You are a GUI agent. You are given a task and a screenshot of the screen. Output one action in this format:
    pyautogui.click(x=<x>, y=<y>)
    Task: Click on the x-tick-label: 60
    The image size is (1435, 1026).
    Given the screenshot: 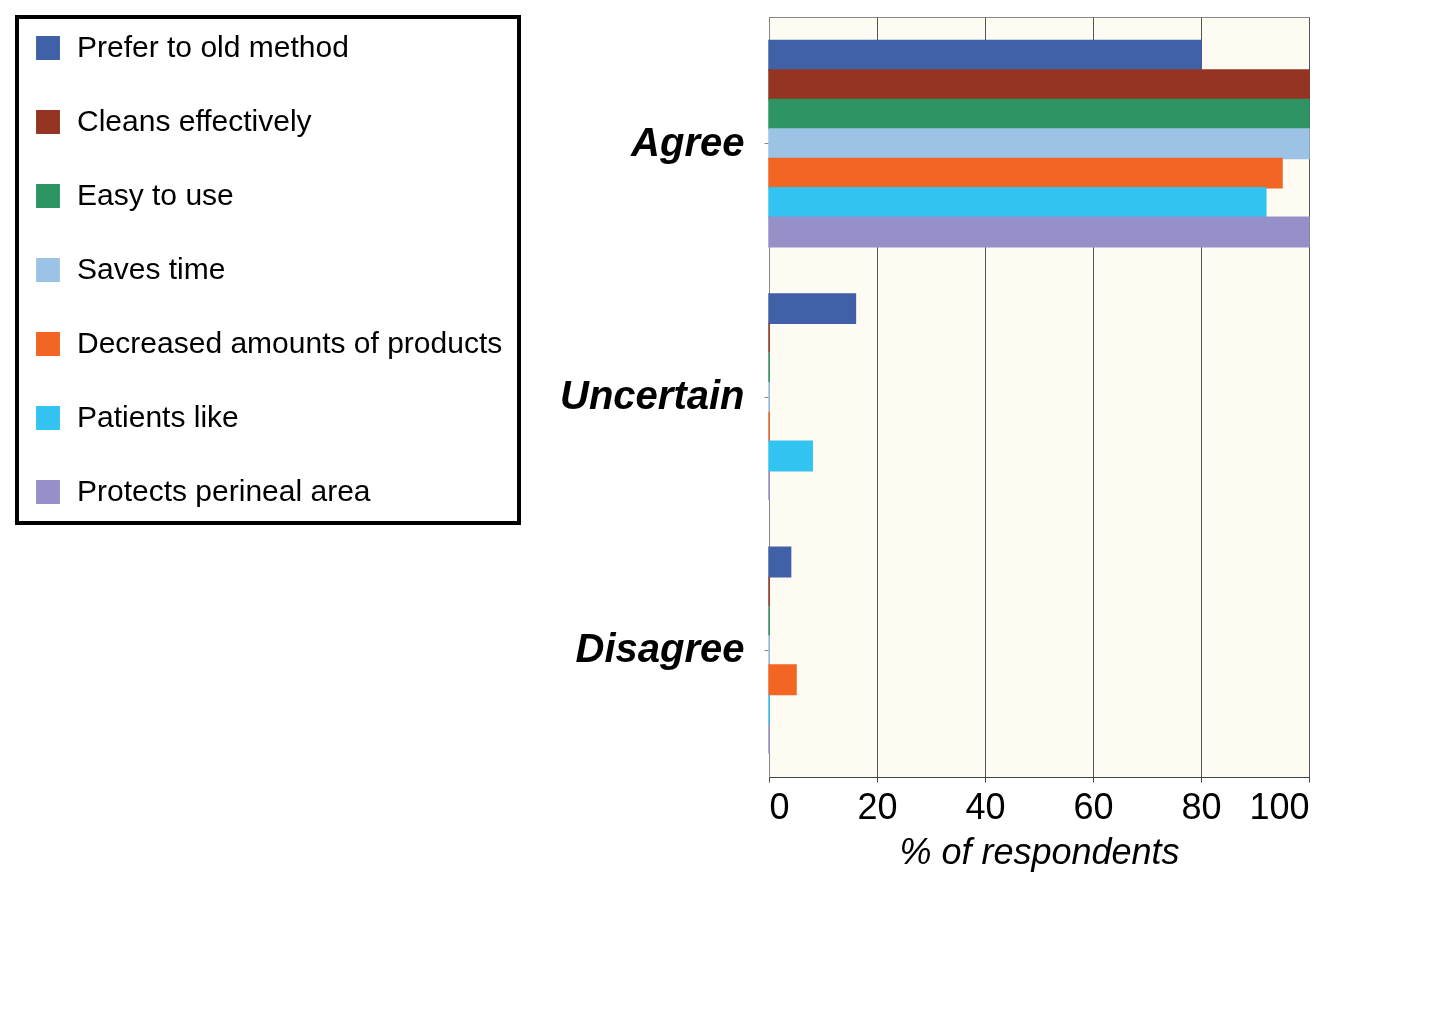 What is the action you would take?
    pyautogui.click(x=1093, y=806)
    